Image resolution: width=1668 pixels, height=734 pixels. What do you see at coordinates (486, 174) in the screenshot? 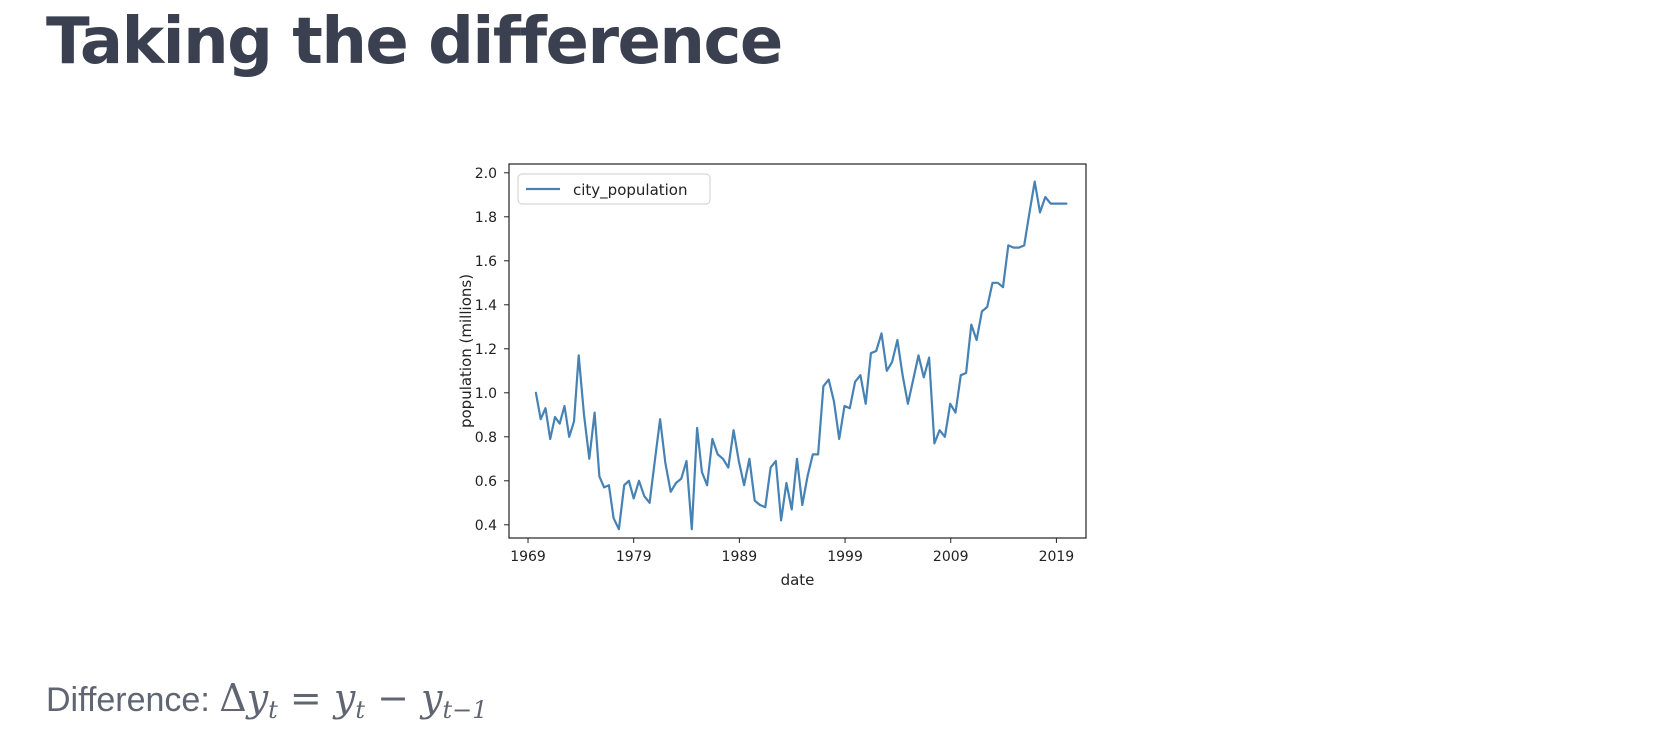
I see `y-tick-label: 2.0` at bounding box center [486, 174].